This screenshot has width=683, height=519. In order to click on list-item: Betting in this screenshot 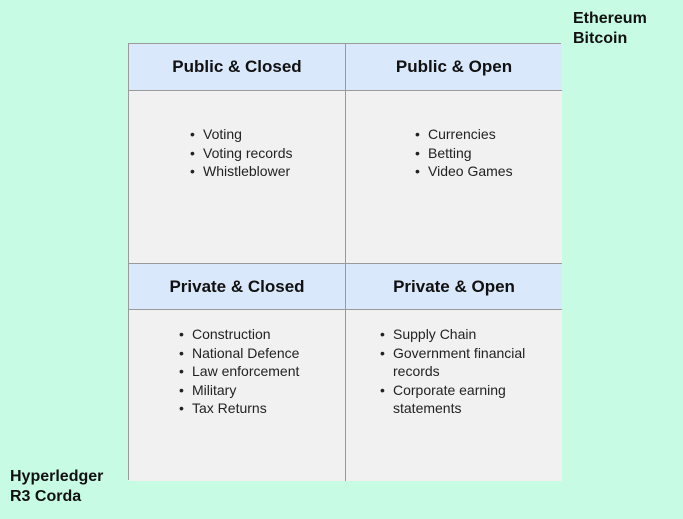, I will do `click(464, 153)`.